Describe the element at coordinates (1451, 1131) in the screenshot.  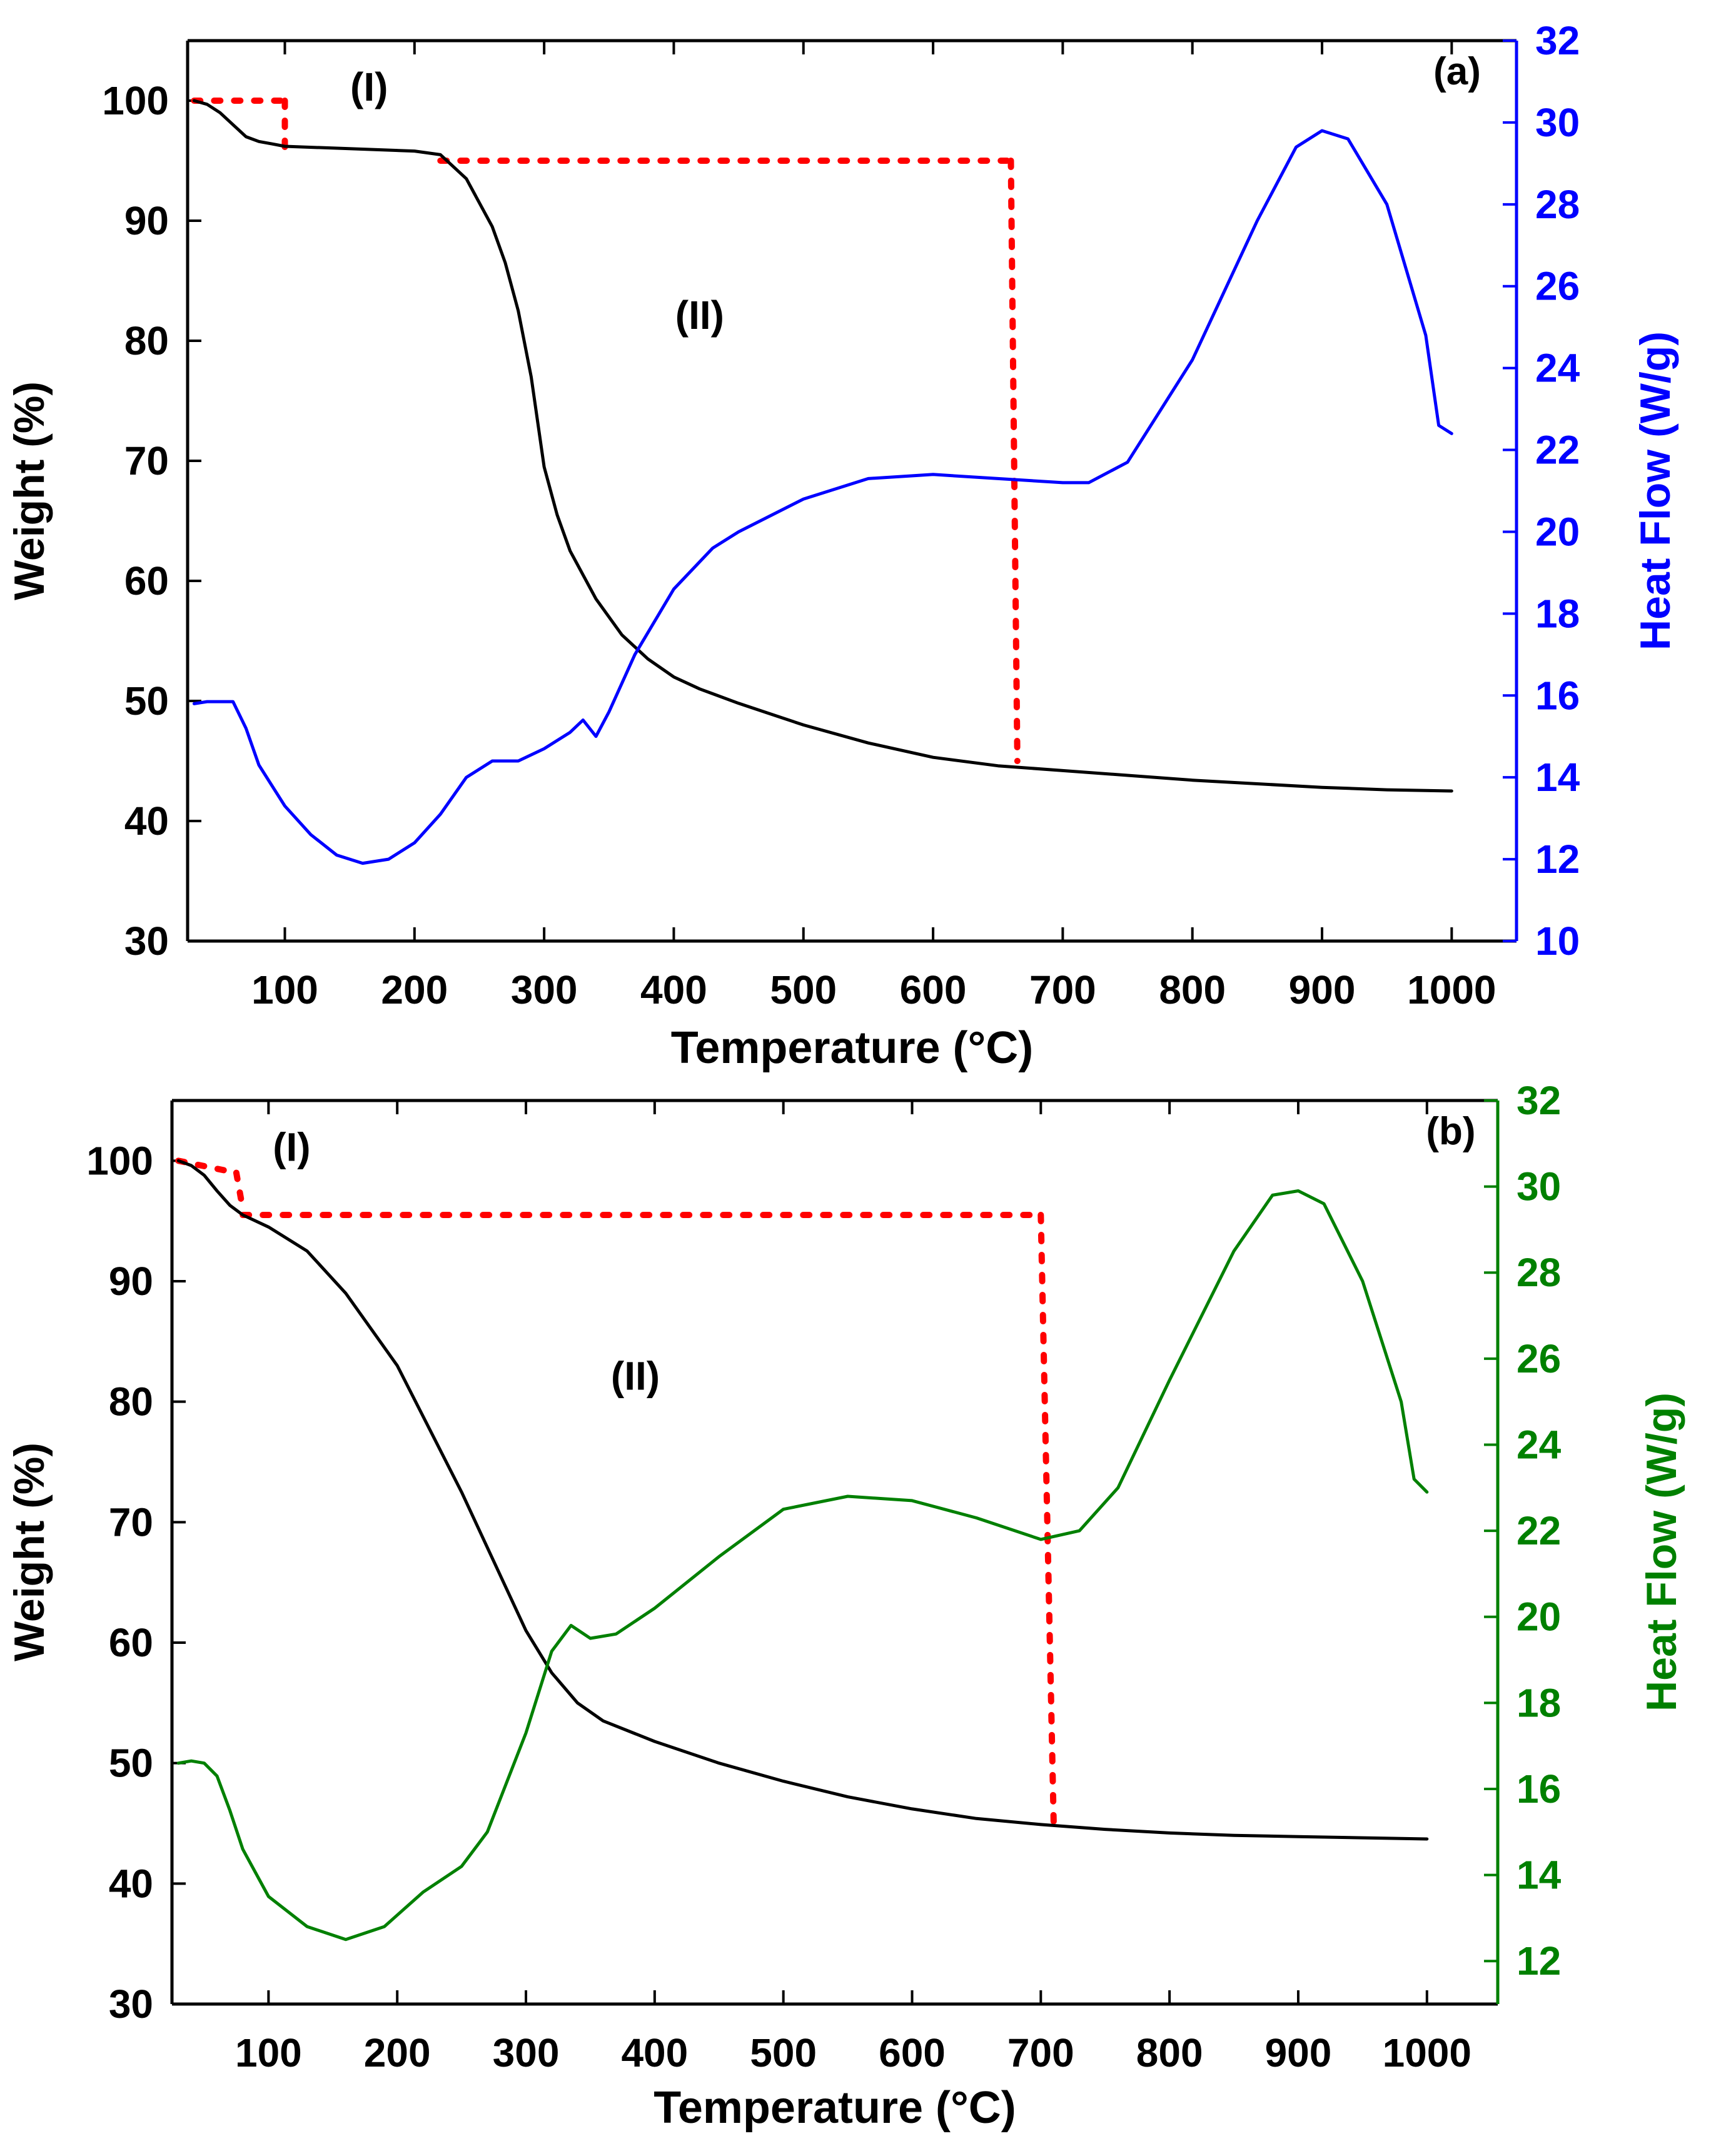
I see `panel-label: (b)` at that location.